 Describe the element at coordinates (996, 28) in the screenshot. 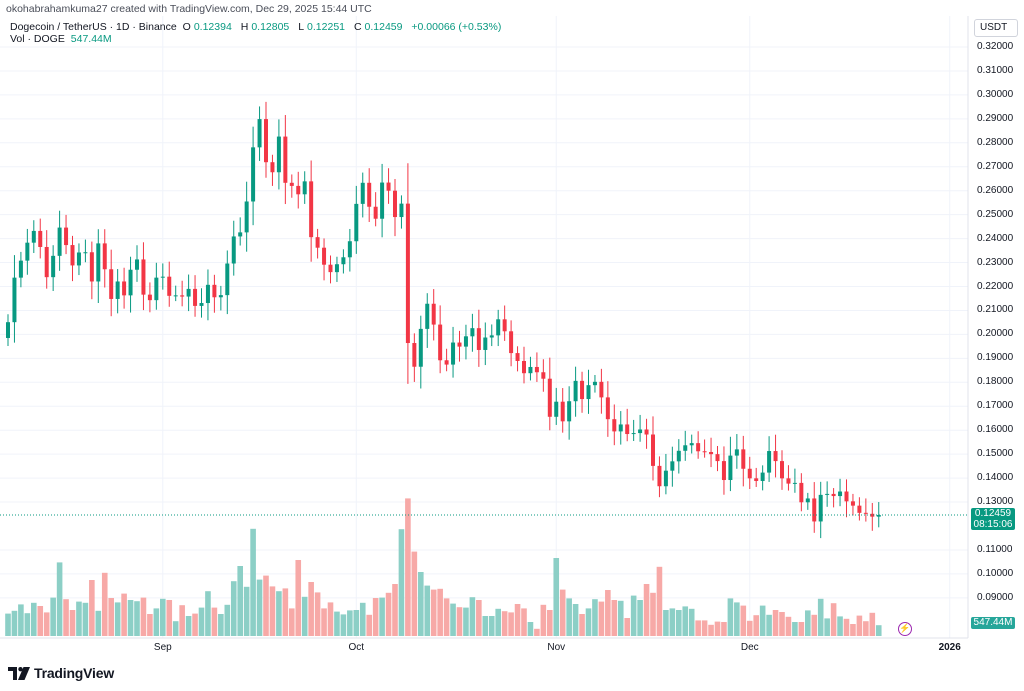

I see `currency-button: USDT` at that location.